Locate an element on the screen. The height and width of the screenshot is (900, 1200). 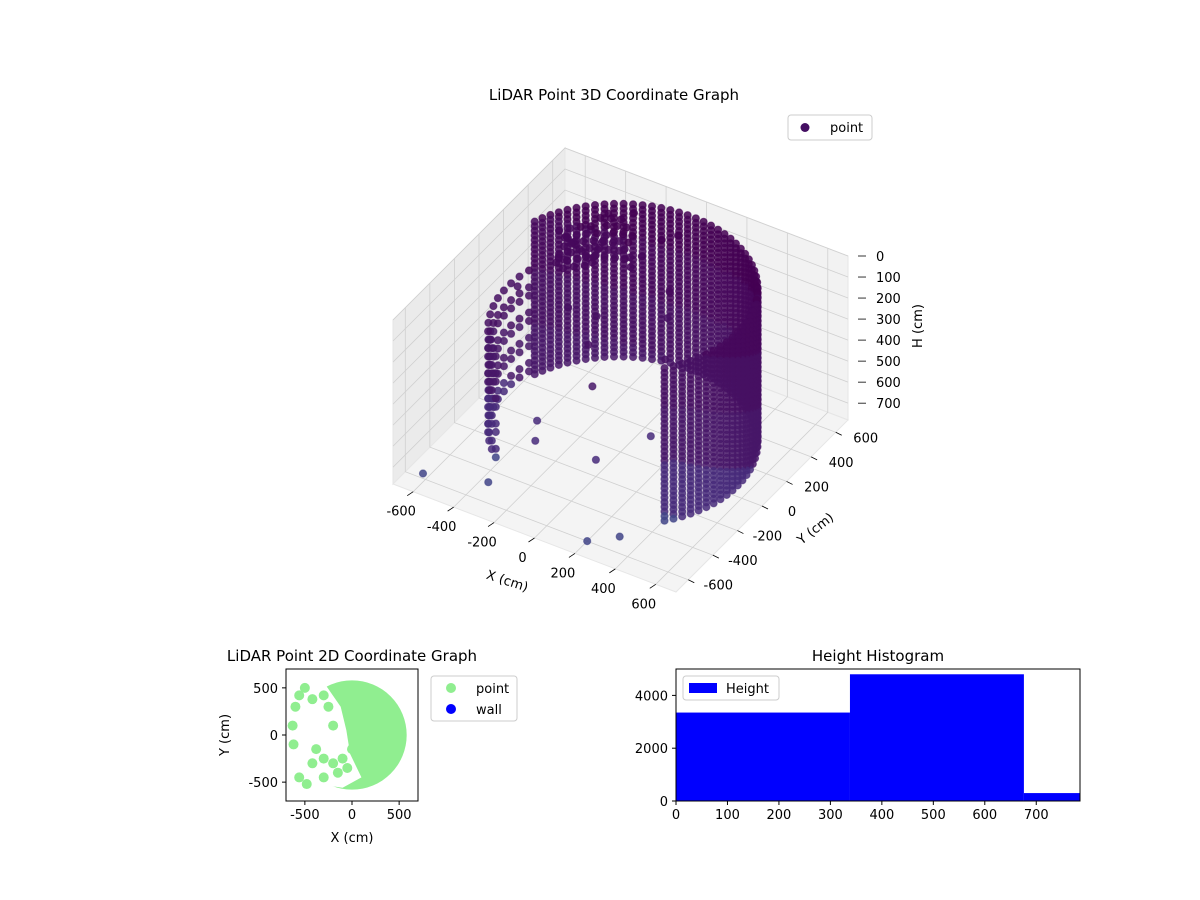
legend-3d: point is located at coordinates (830, 127).